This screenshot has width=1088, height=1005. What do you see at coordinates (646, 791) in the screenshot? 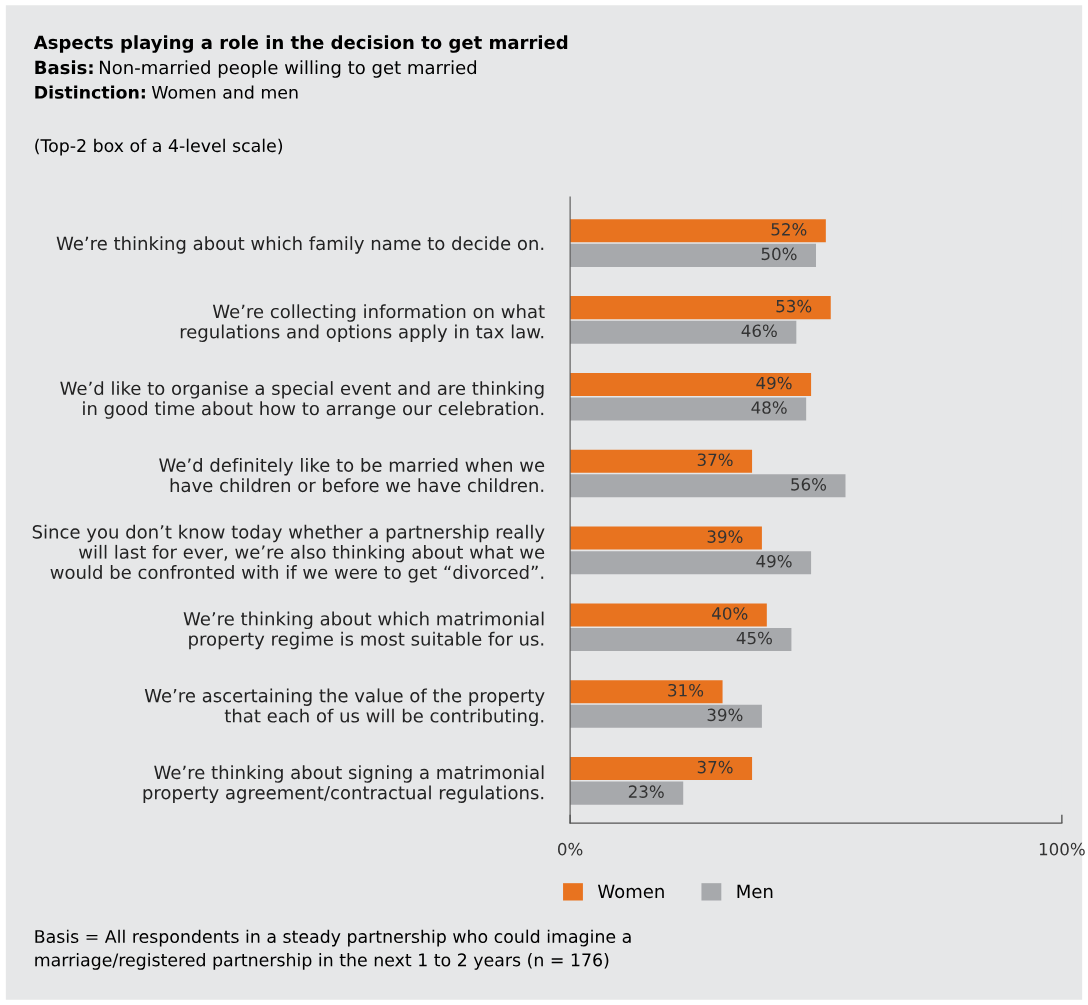
I see `data-label: 23%` at bounding box center [646, 791].